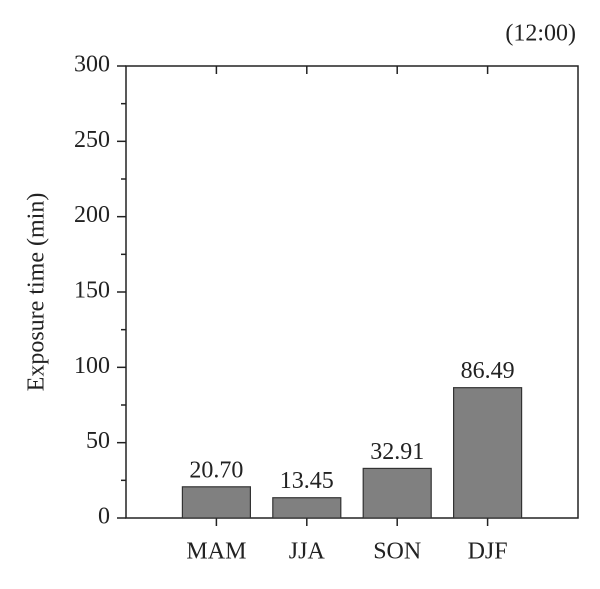  Describe the element at coordinates (92, 366) in the screenshot. I see `y-tick-label: 100` at that location.